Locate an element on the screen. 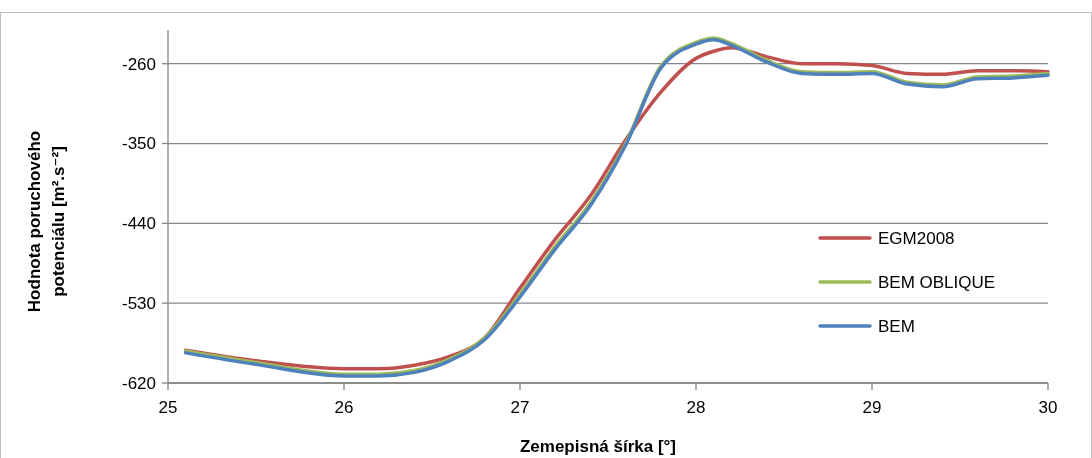 Image resolution: width=1092 pixels, height=458 pixels. y-tick-label: -530 is located at coordinates (138, 304).